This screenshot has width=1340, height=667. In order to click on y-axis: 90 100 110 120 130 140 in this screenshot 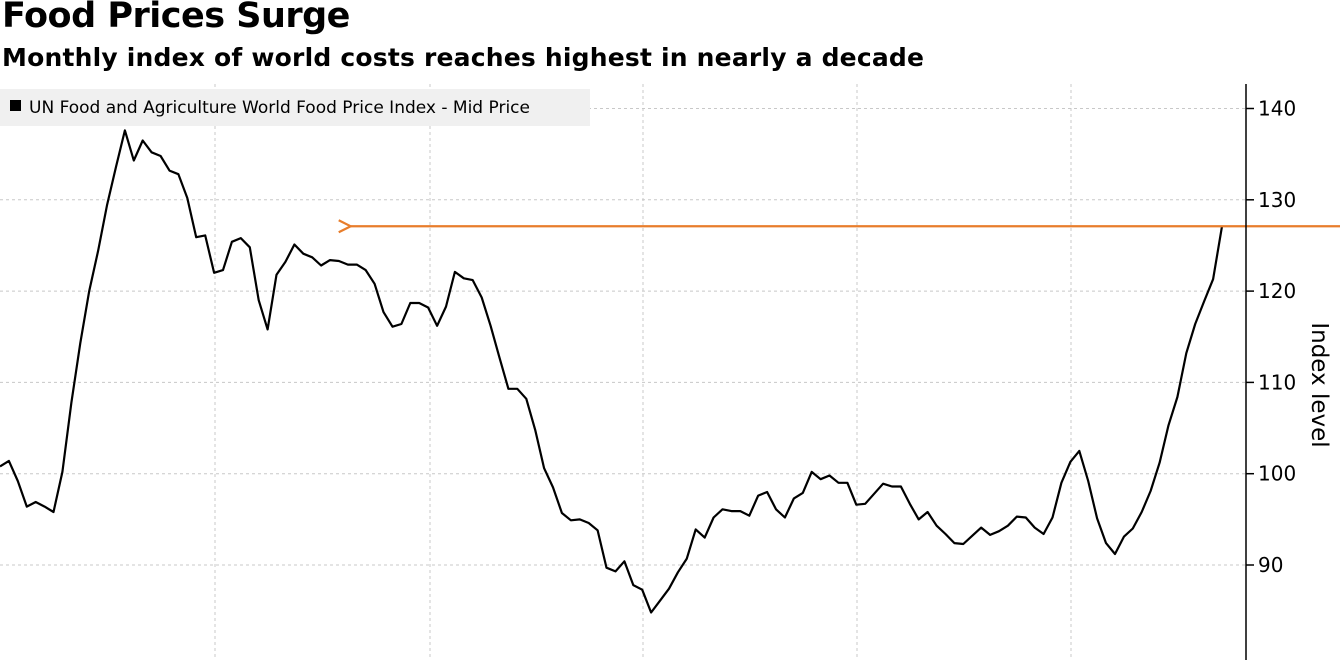, I will do `click(1270, 372)`.